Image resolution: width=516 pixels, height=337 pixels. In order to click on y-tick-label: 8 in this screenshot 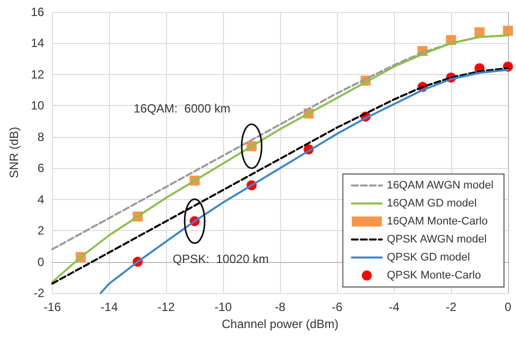, I will do `click(41, 137)`.